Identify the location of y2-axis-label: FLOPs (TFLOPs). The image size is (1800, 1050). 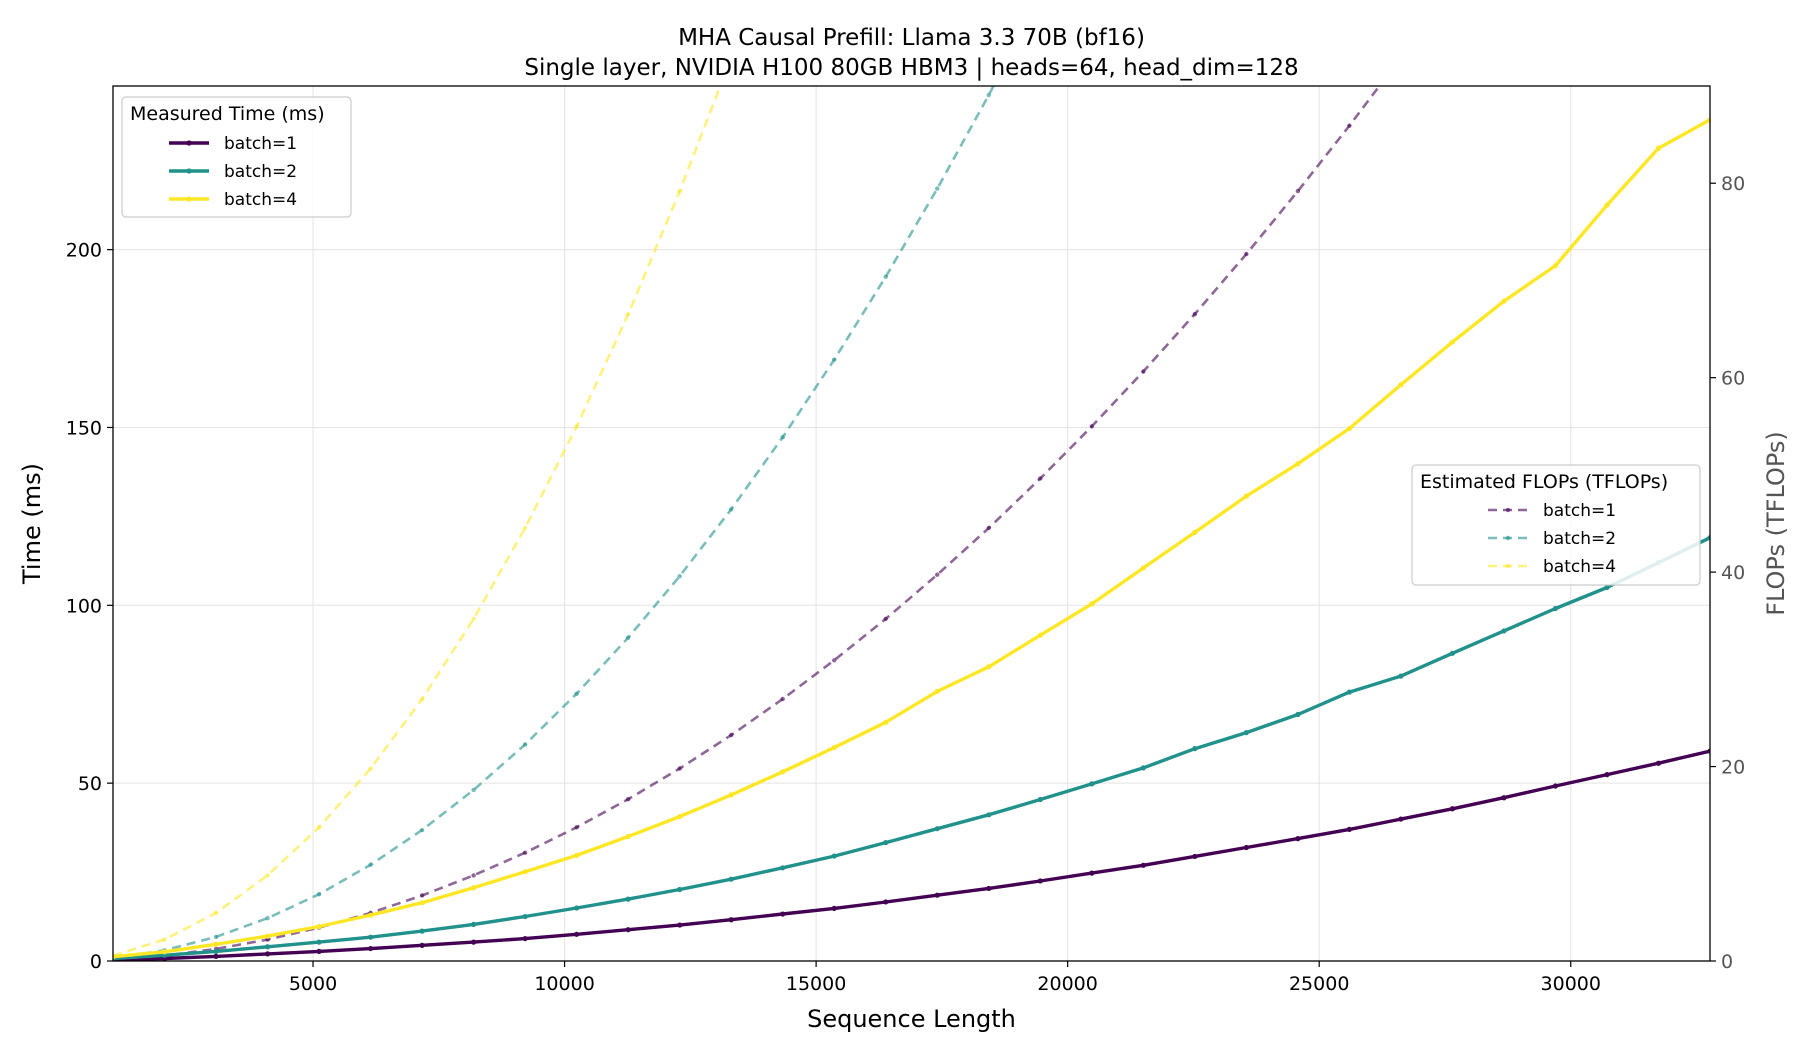
(1776, 523).